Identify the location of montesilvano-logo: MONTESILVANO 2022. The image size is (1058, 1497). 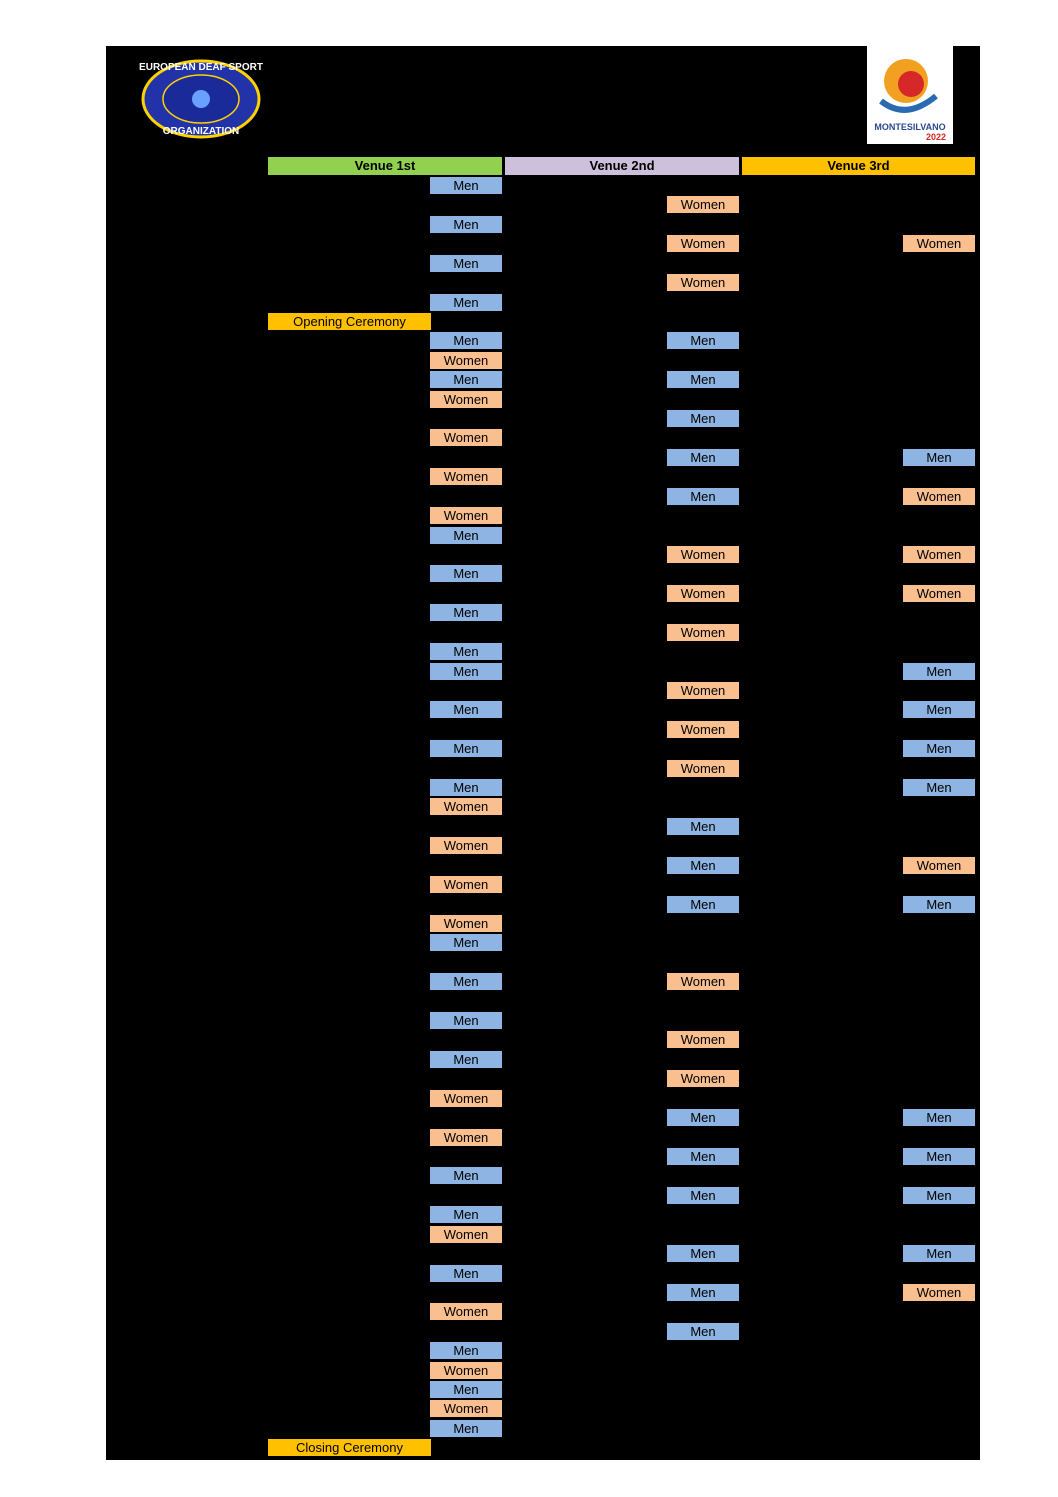
(910, 95).